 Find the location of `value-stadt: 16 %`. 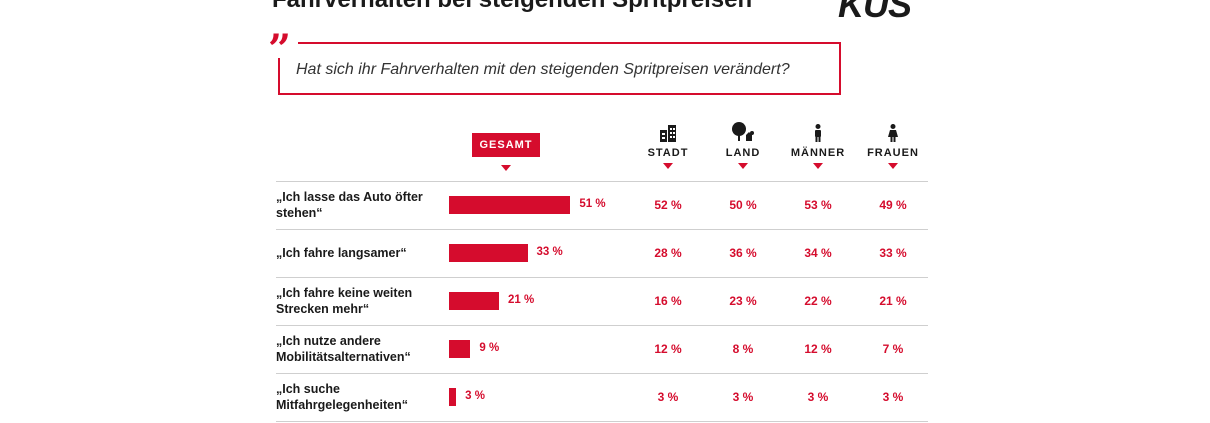

value-stadt: 16 % is located at coordinates (668, 301).